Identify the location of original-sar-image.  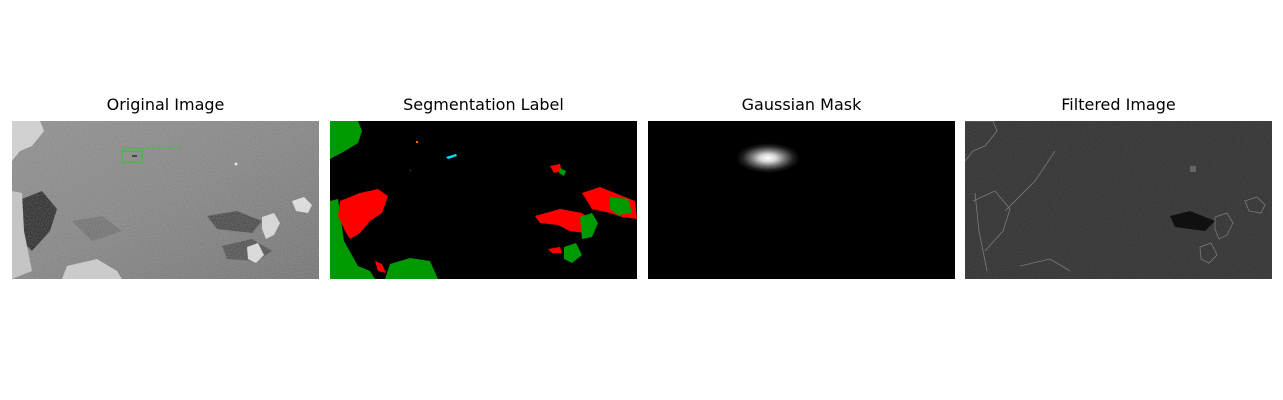
(165, 200).